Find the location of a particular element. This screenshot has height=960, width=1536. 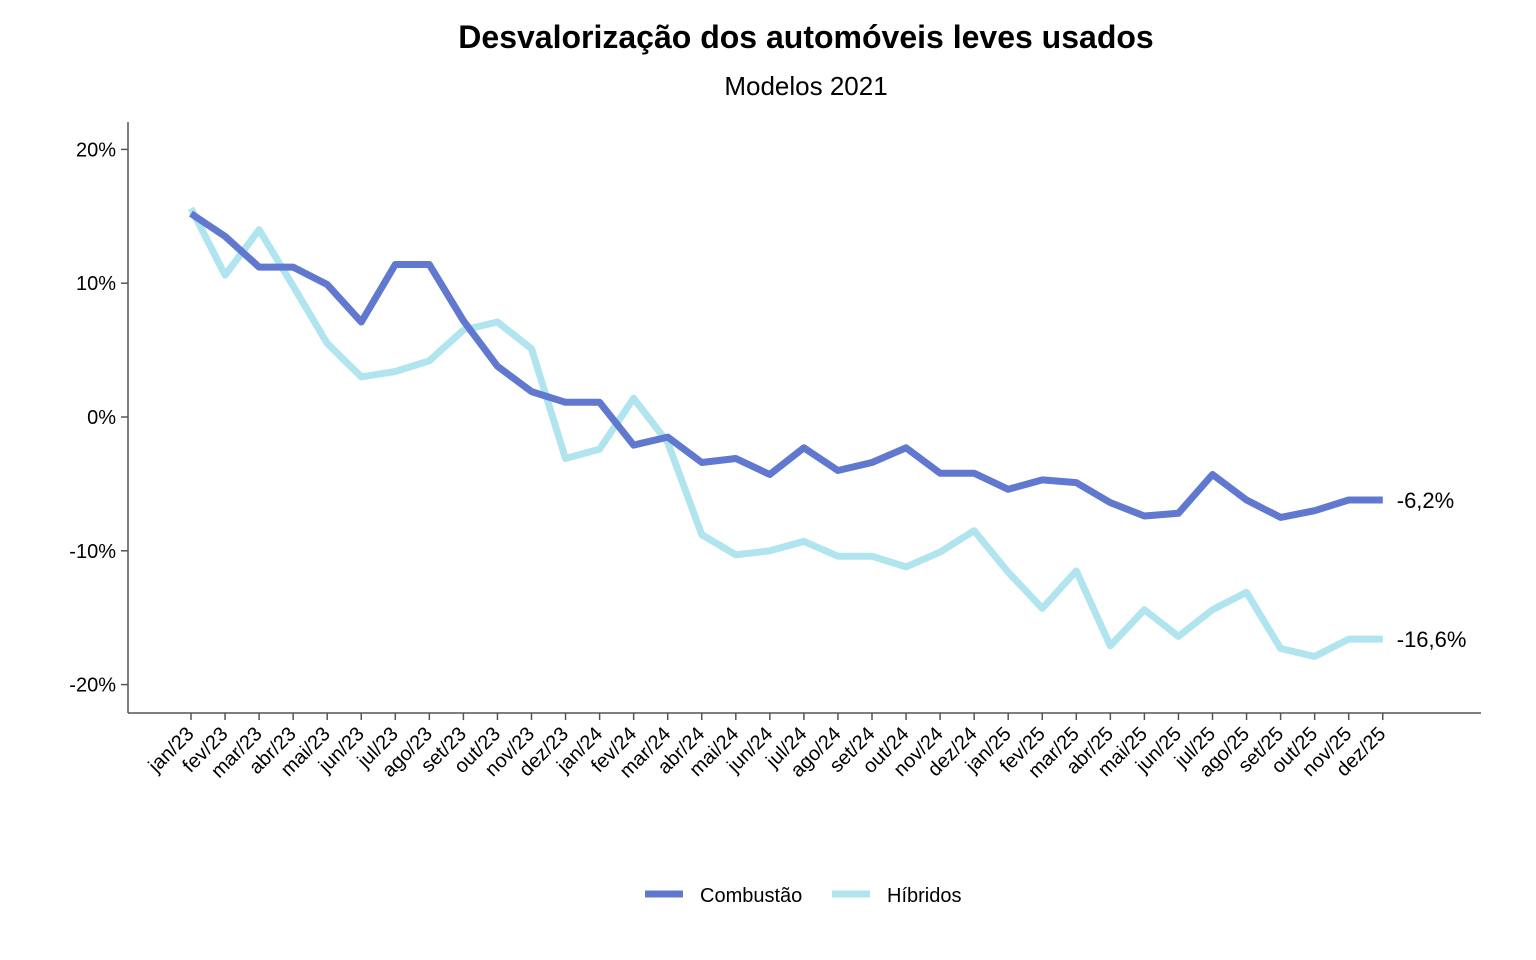

chart-subtitle: Modelos 2021 is located at coordinates (805, 86).